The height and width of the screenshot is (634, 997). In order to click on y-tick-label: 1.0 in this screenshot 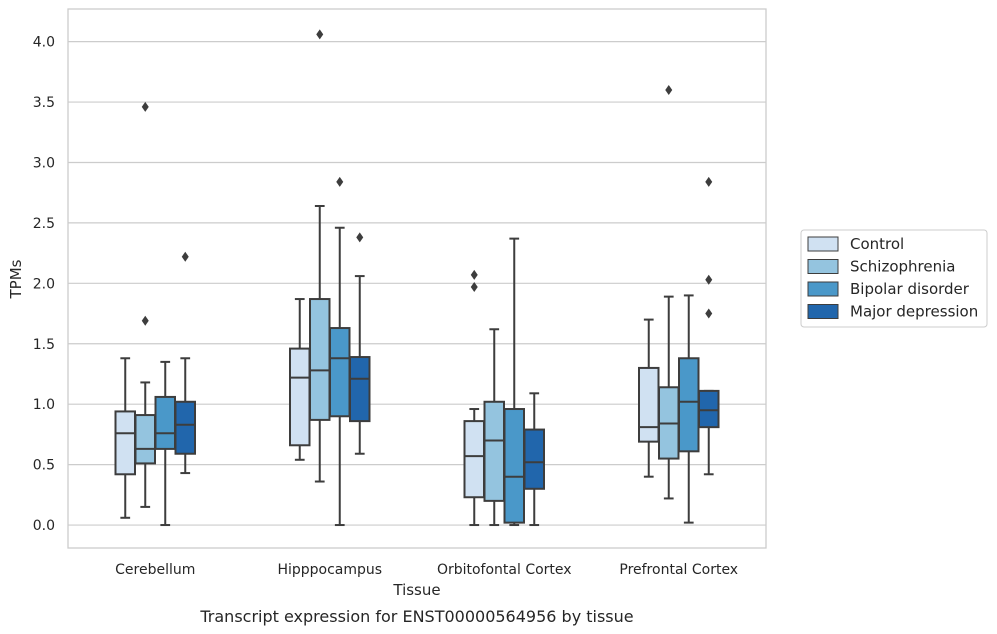, I will do `click(44, 405)`.